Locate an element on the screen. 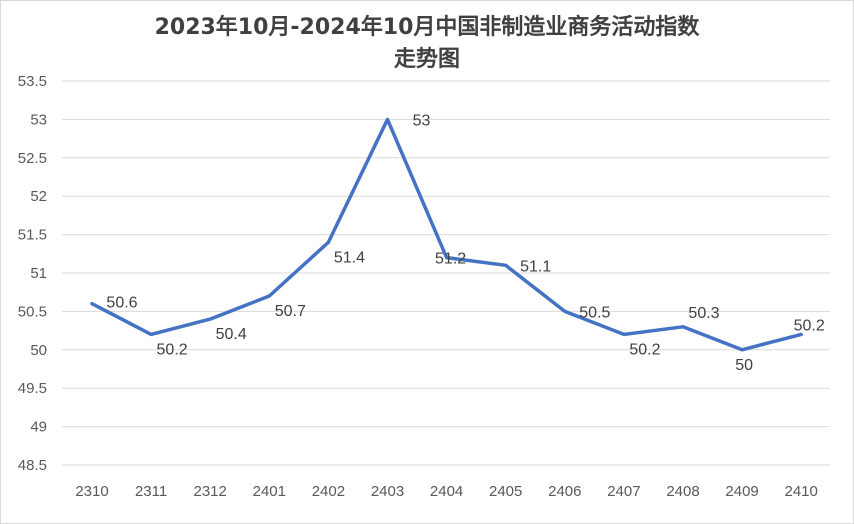  chart-title-line2: 走势图 is located at coordinates (426, 59).